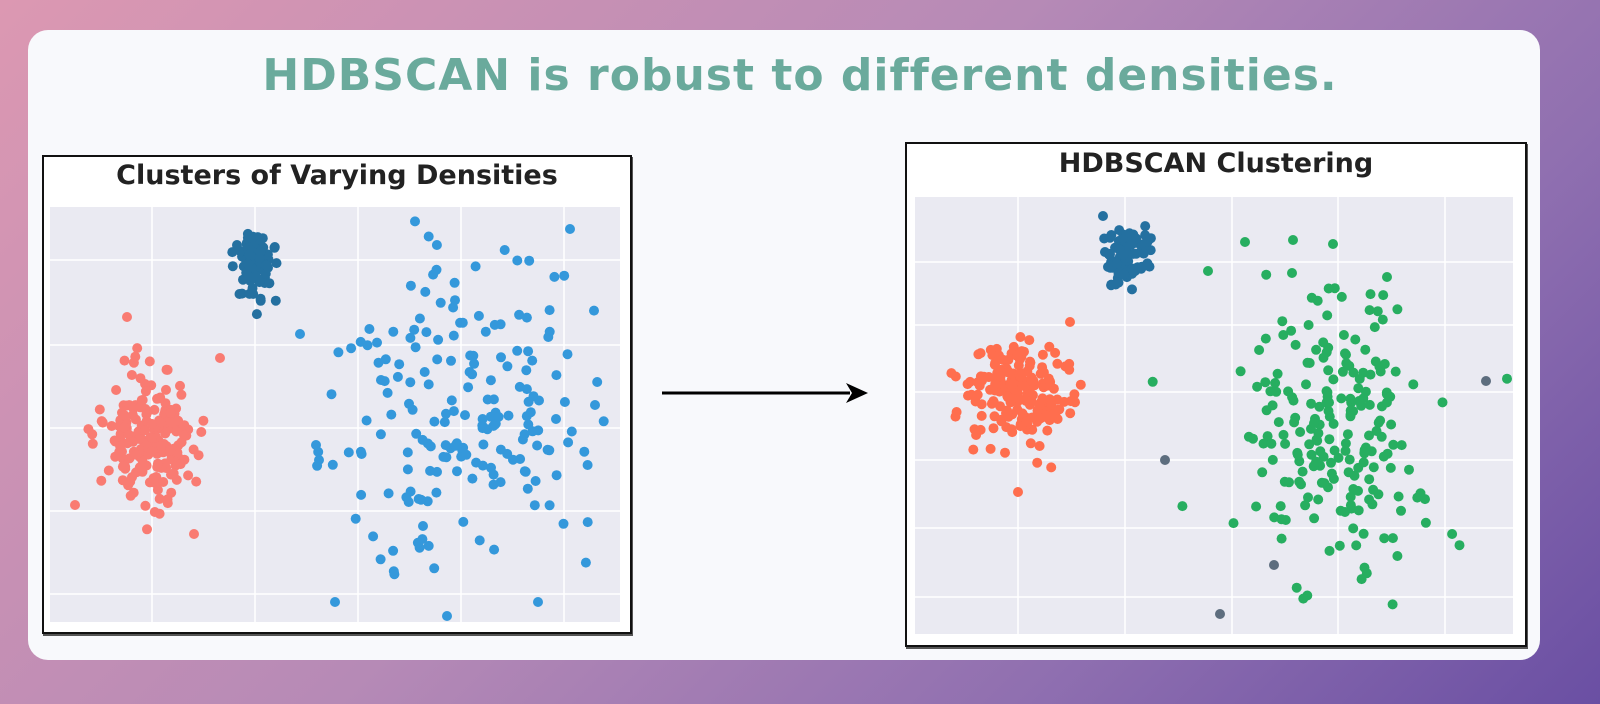  I want to click on right-arrow-icon, so click(765, 393).